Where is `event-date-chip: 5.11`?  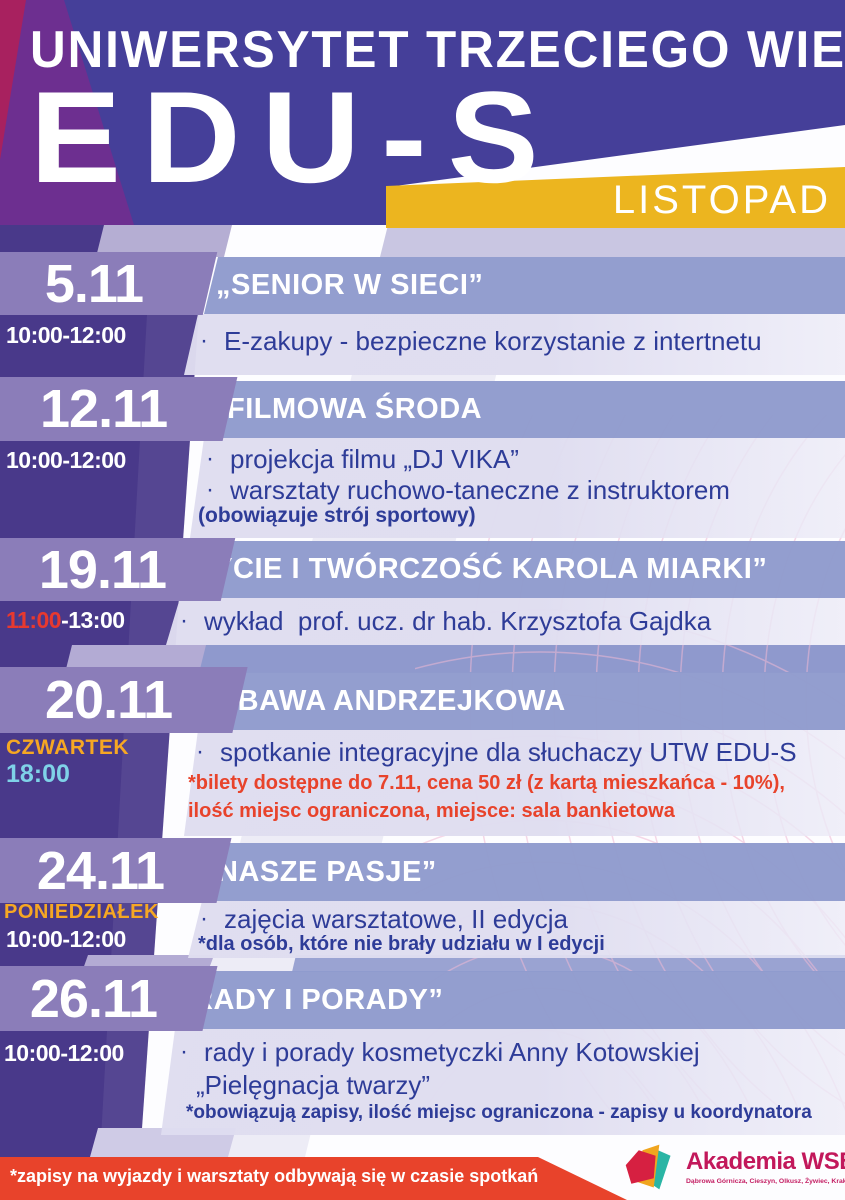
event-date-chip: 5.11 is located at coordinates (109, 283).